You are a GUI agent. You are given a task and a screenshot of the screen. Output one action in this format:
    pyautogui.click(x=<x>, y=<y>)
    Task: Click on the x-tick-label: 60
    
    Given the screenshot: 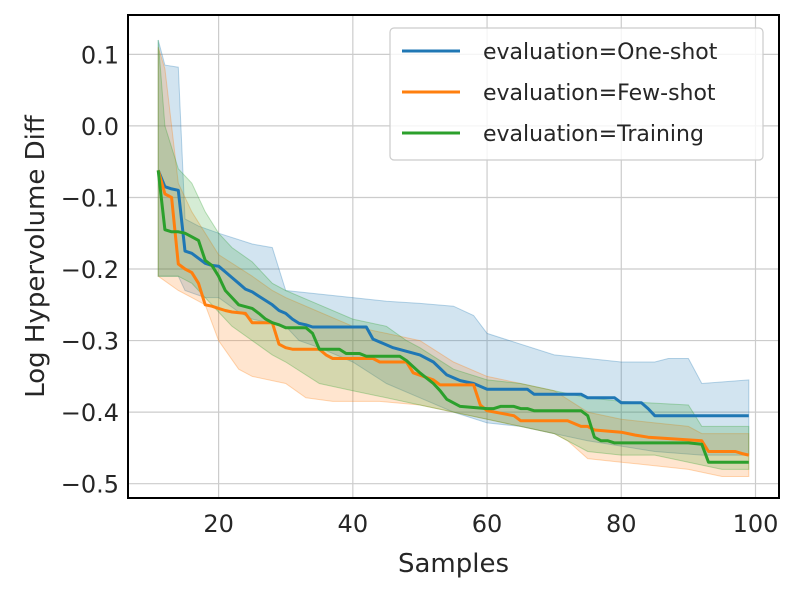 What is the action you would take?
    pyautogui.click(x=487, y=524)
    